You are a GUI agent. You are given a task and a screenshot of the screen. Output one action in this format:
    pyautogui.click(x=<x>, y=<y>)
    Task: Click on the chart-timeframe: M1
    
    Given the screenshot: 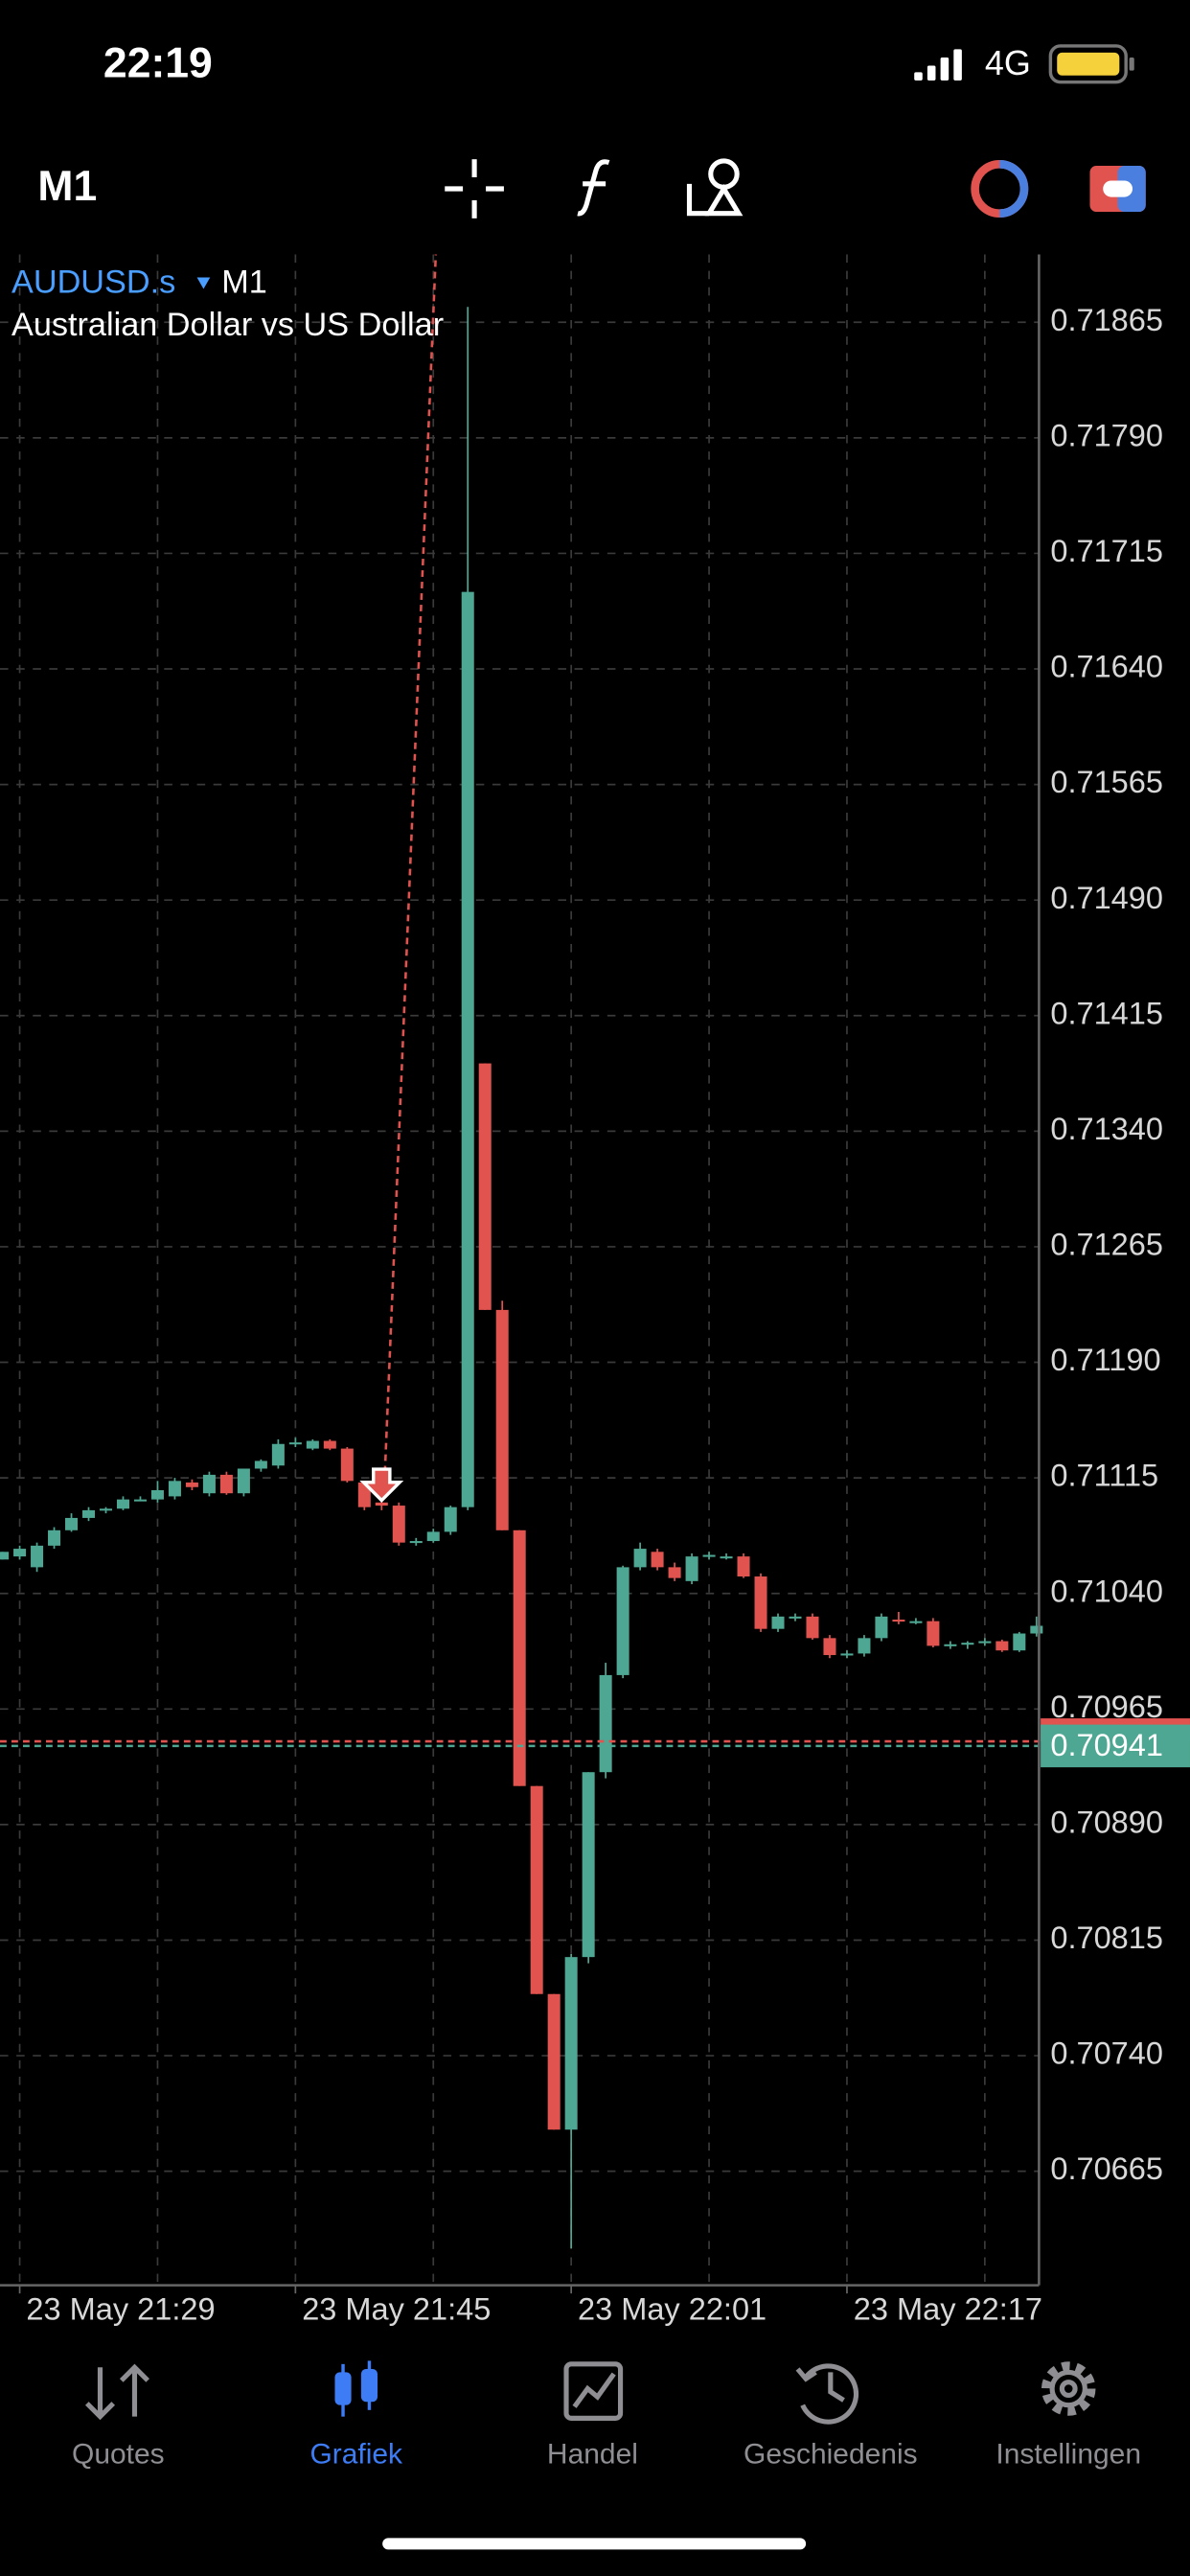 What is the action you would take?
    pyautogui.click(x=244, y=282)
    